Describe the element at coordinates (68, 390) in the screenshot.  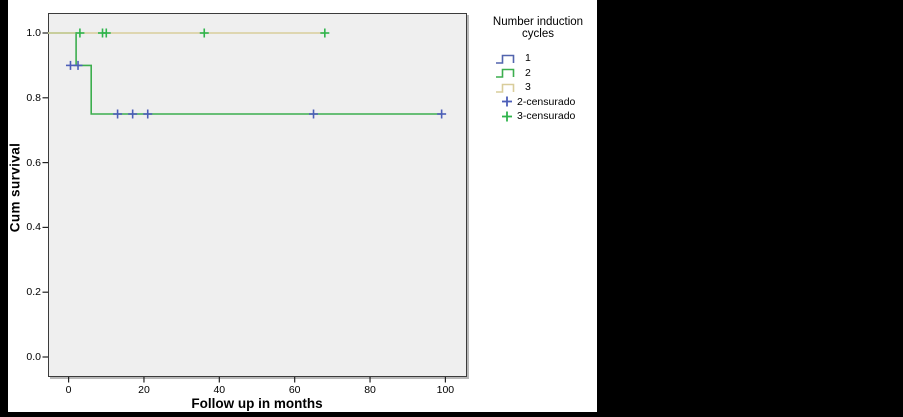
I see `x-tick-label: 0` at that location.